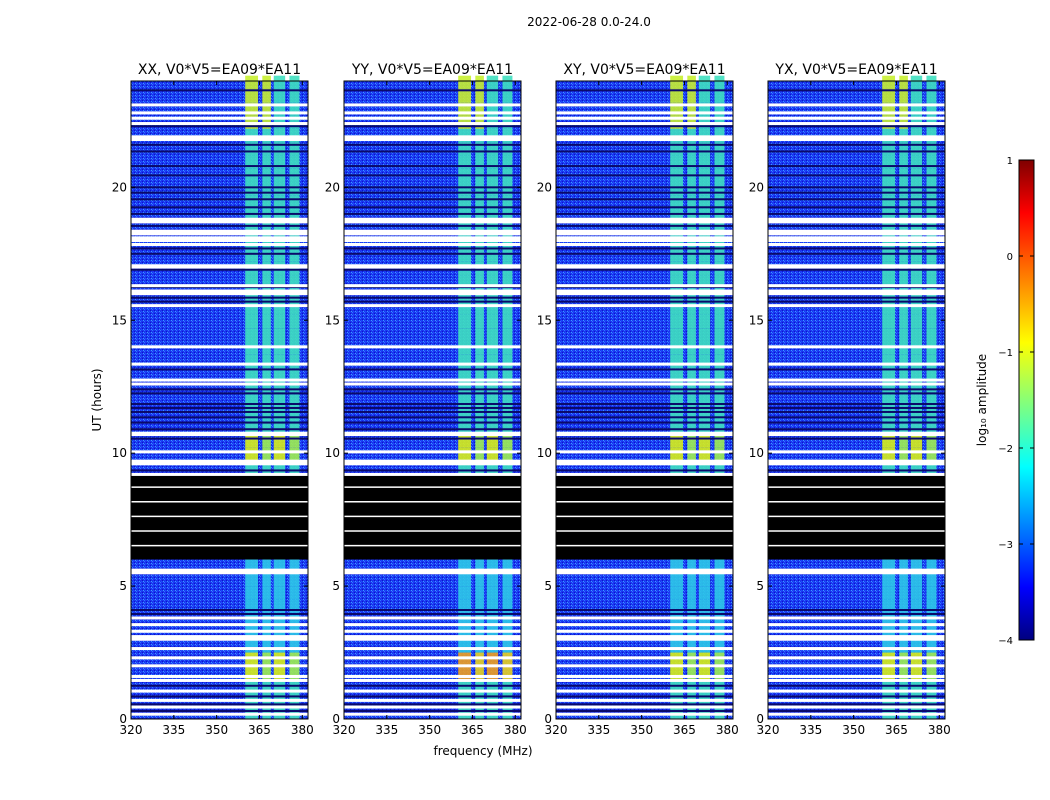 Image resolution: width=1050 pixels, height=800 pixels. Describe the element at coordinates (386, 730) in the screenshot. I see `x-tick-label: 335` at that location.